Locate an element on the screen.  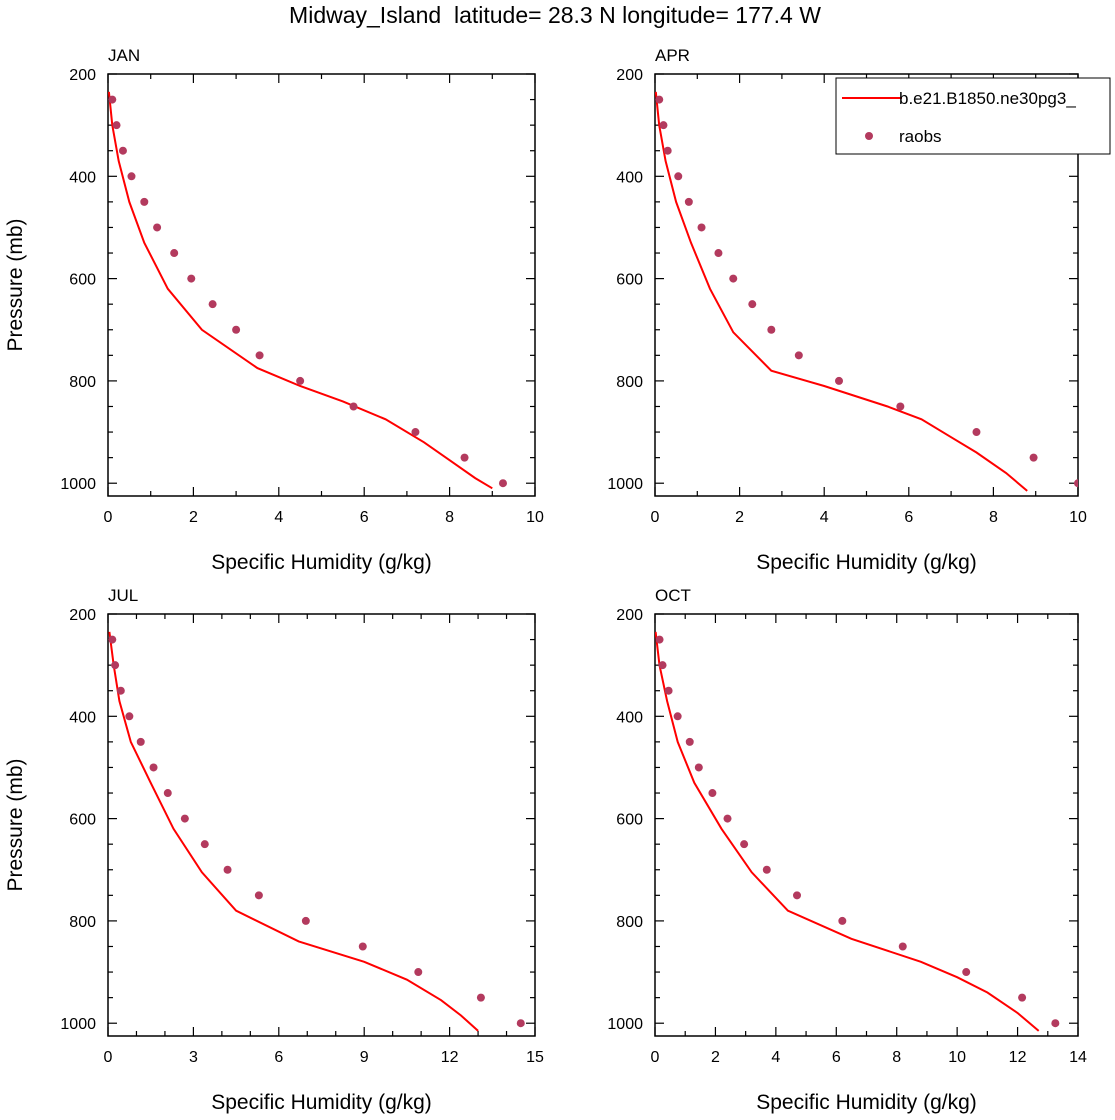
panel-label: APR is located at coordinates (672, 55).